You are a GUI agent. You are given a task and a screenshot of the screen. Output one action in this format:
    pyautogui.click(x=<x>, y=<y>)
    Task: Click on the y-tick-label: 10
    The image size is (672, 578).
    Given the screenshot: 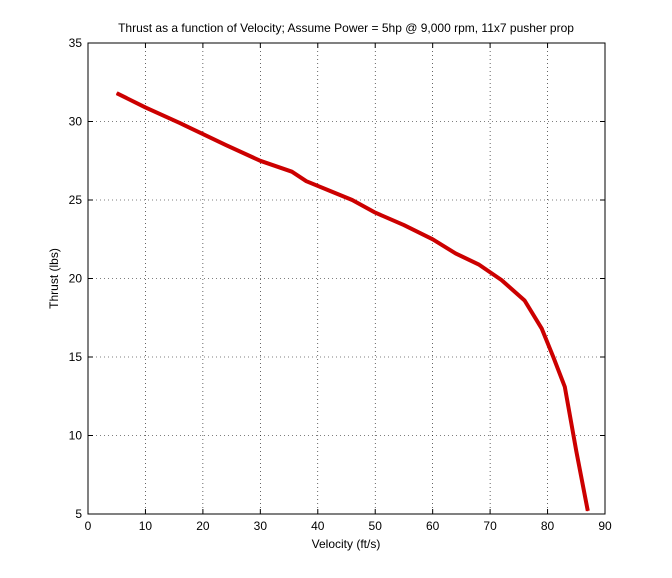 What is the action you would take?
    pyautogui.click(x=76, y=436)
    